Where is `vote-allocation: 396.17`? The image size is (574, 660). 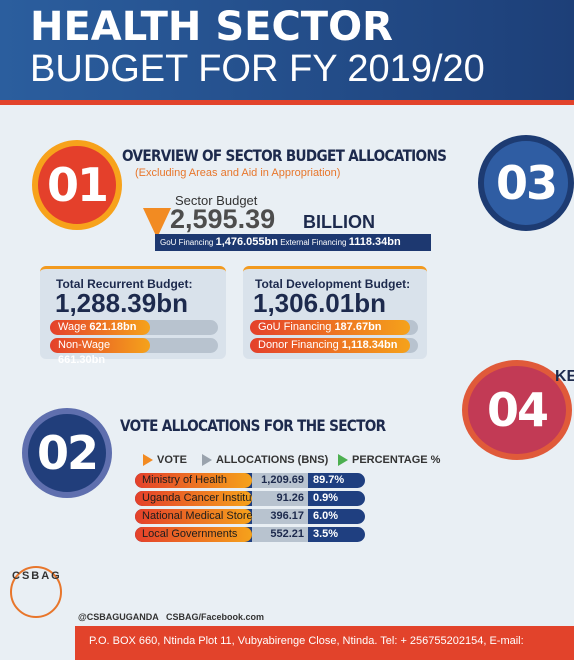
vote-allocation: 396.17 is located at coordinates (280, 516).